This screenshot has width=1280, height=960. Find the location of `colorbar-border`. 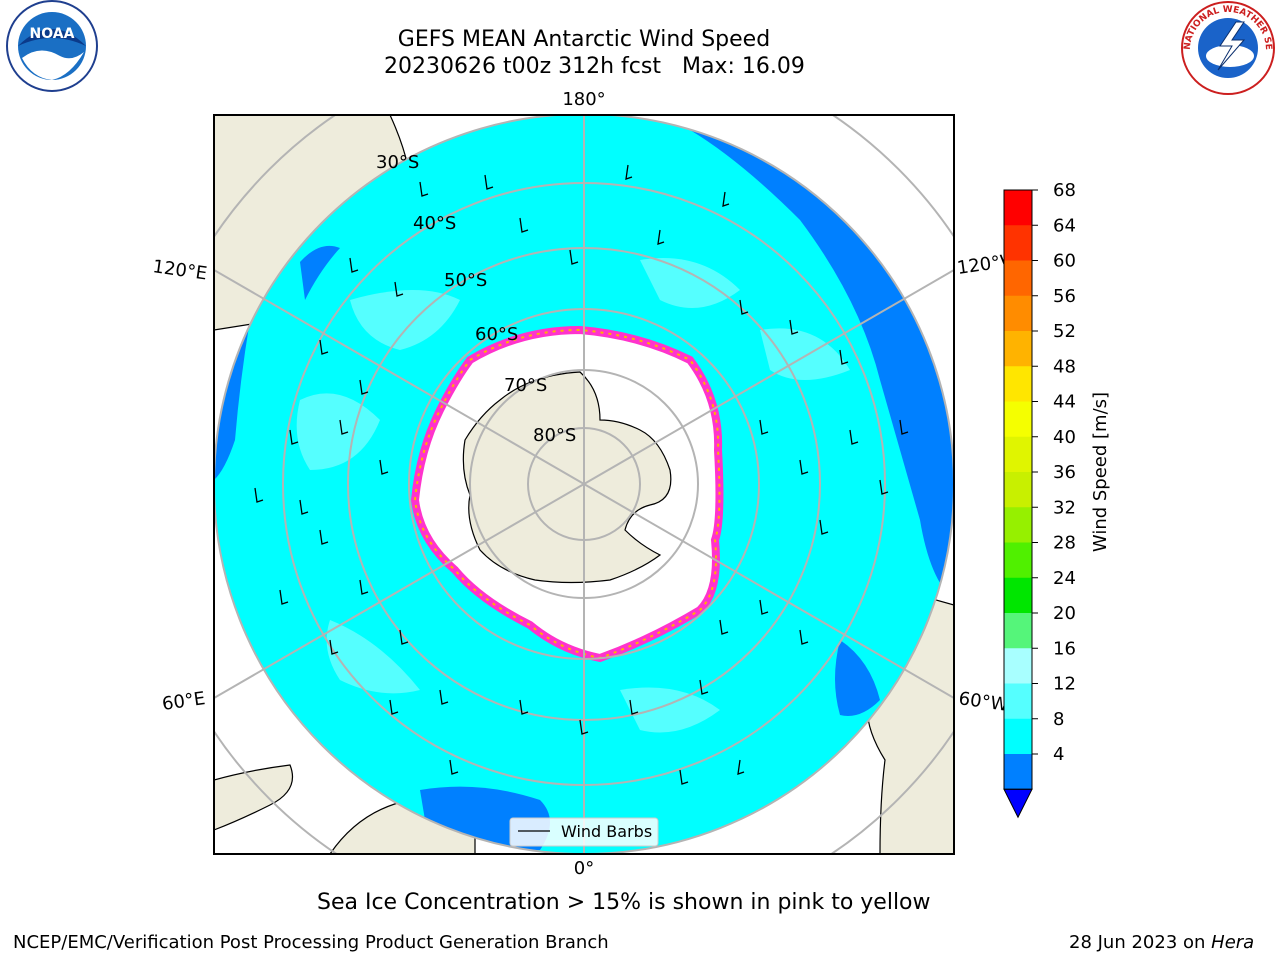

colorbar-border is located at coordinates (1018, 489).